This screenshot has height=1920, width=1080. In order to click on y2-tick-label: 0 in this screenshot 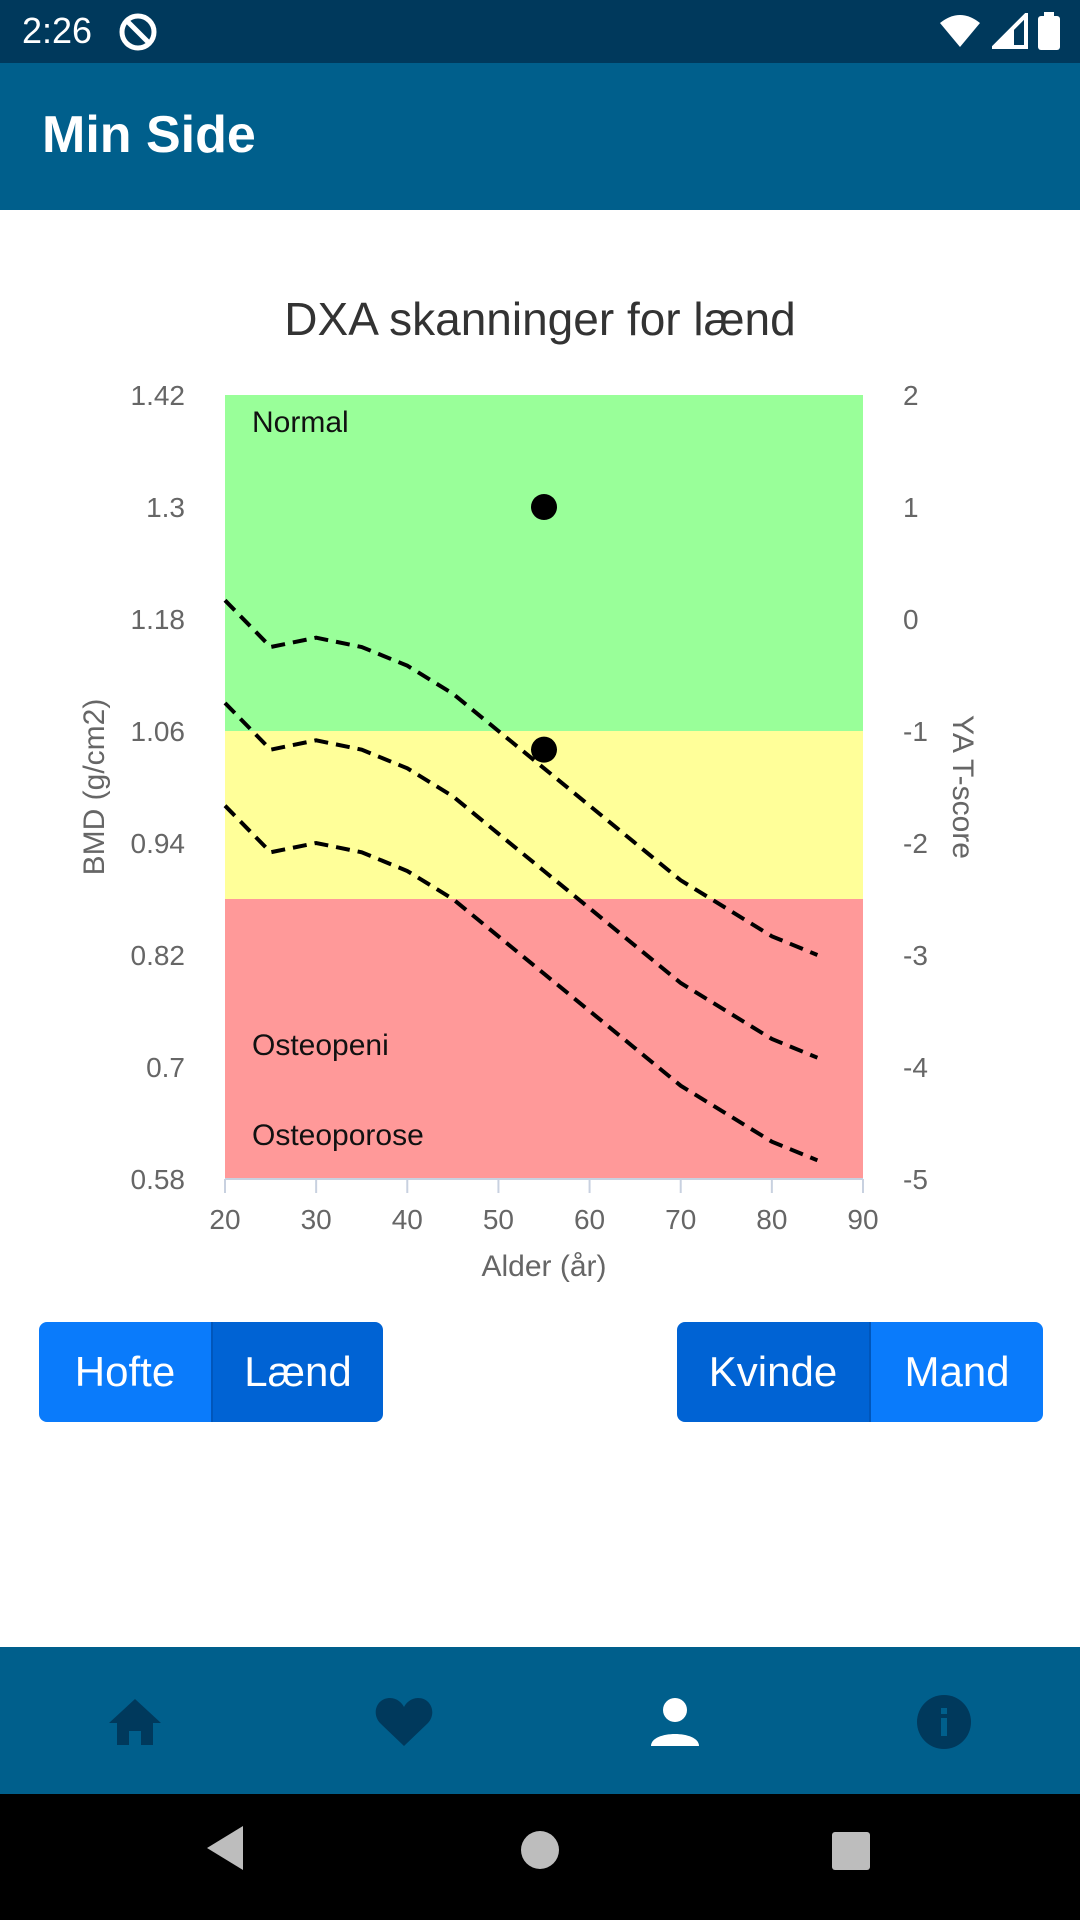, I will do `click(911, 619)`.